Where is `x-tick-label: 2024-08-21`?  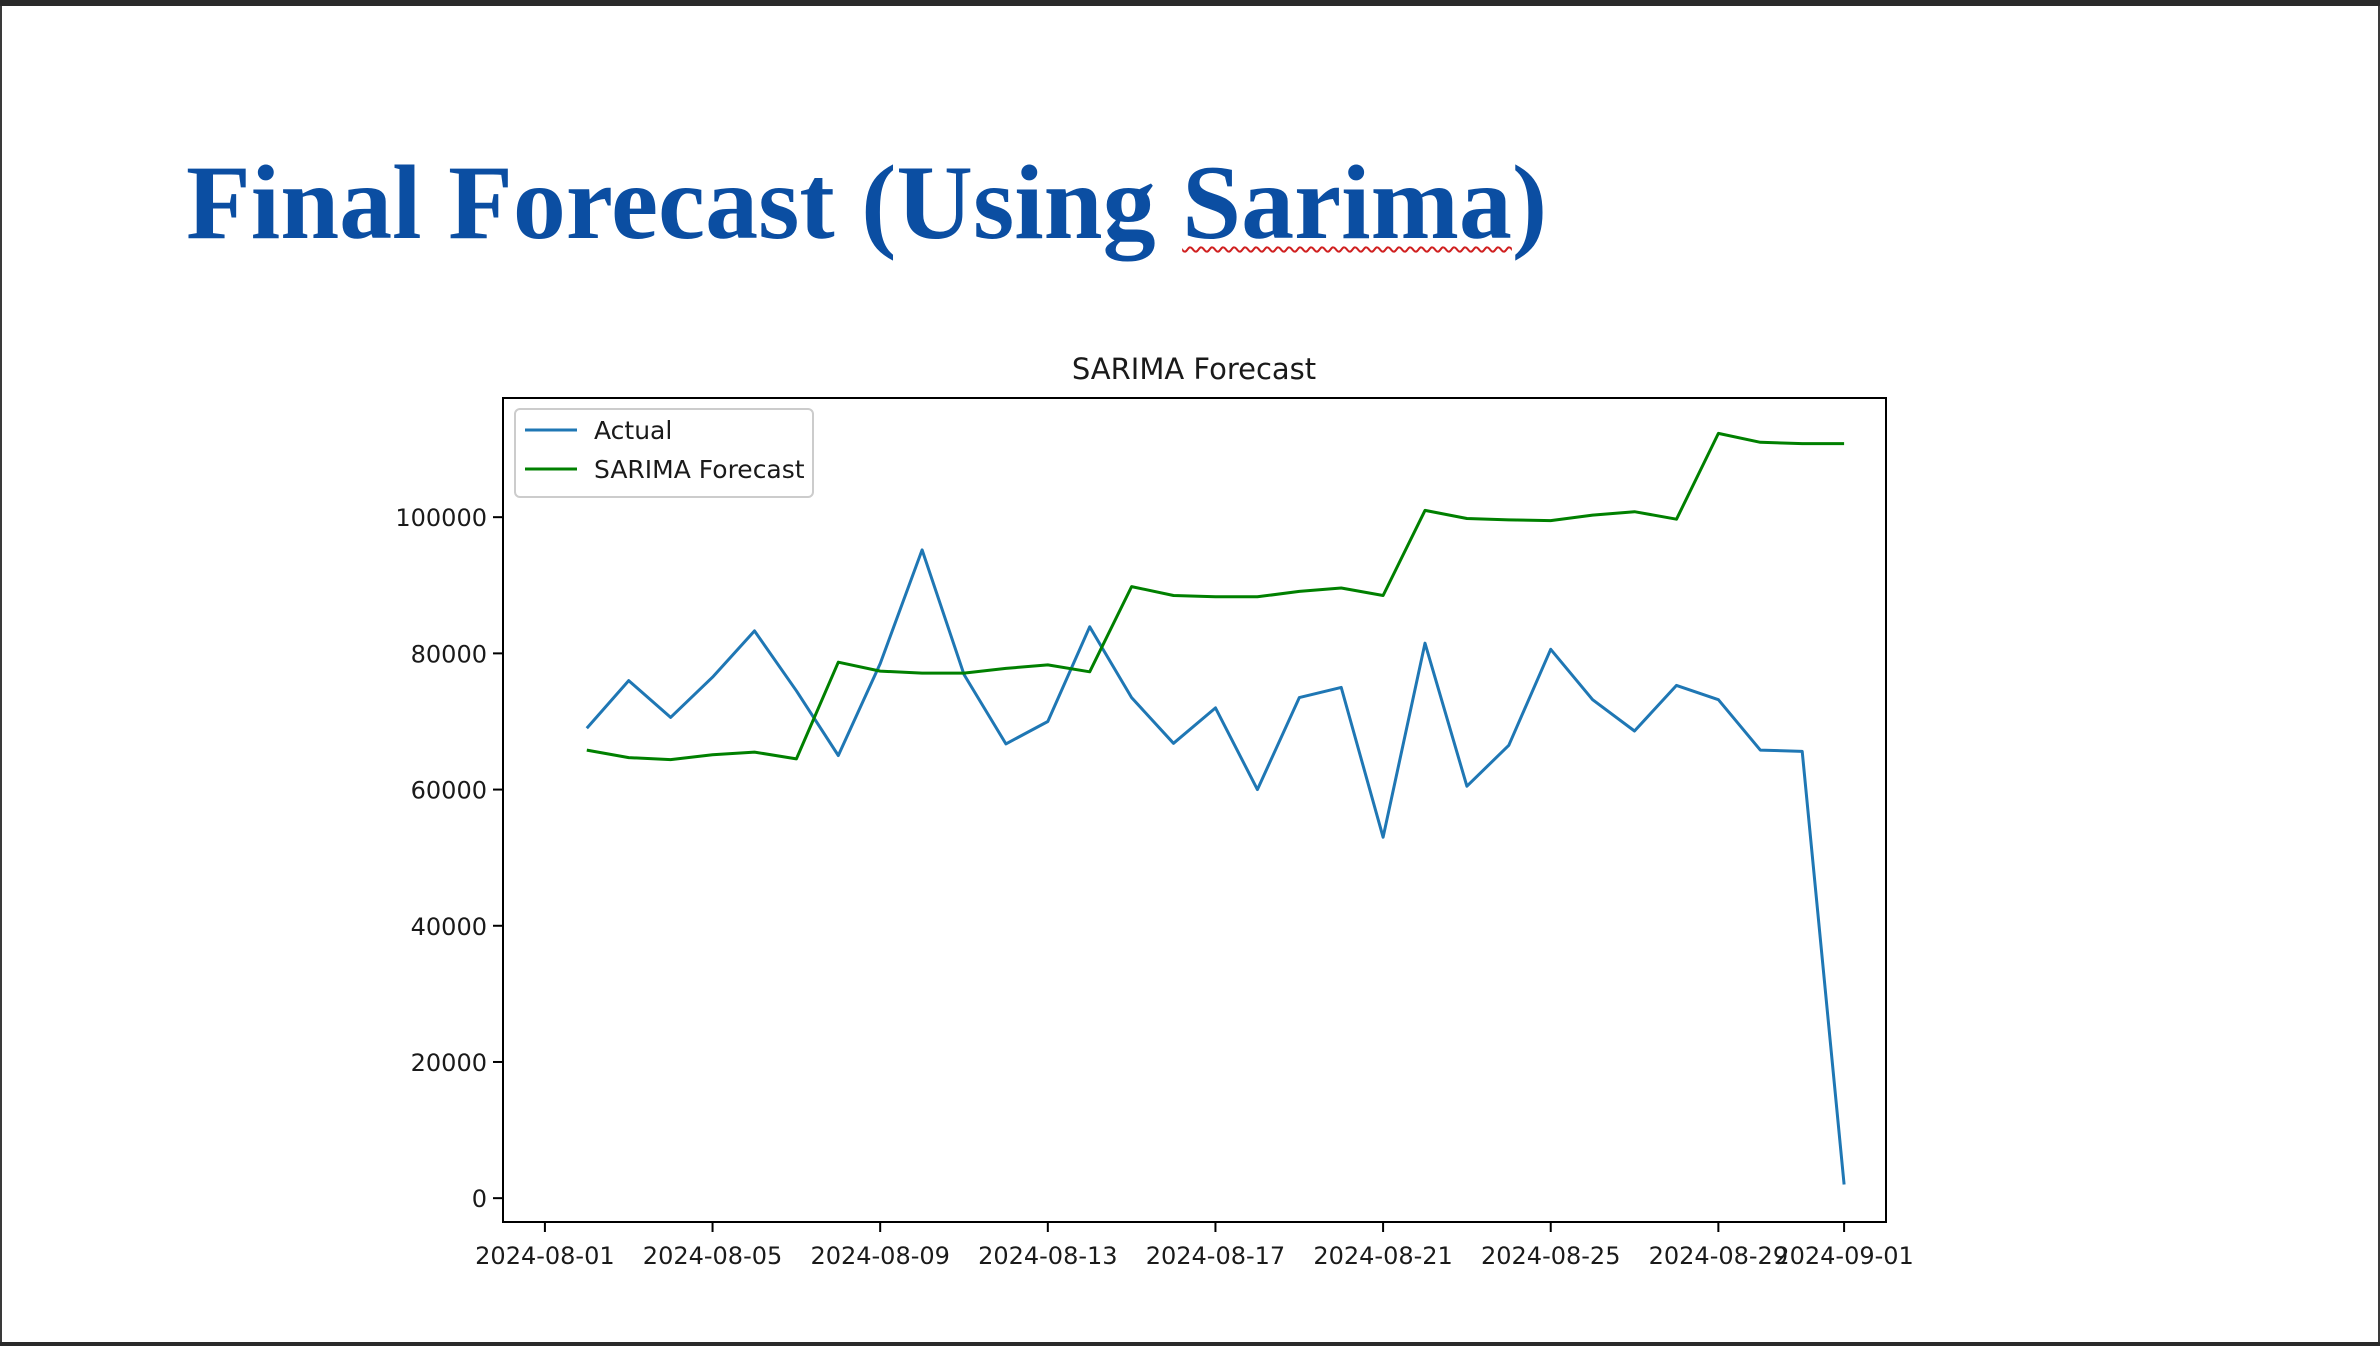
x-tick-label: 2024-08-21 is located at coordinates (1382, 1256).